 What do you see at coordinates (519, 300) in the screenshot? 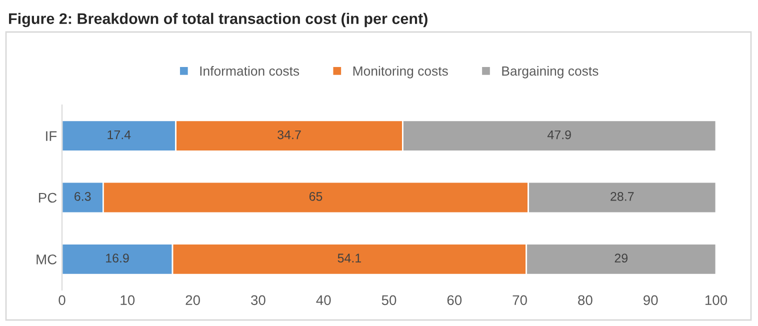
I see `x-tick-label: 70` at bounding box center [519, 300].